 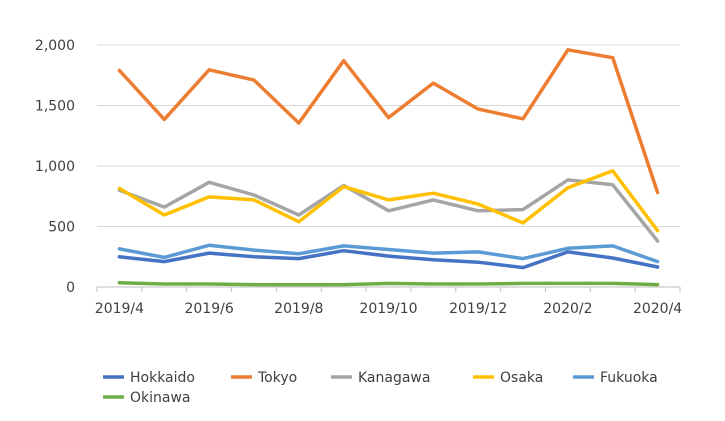 I want to click on legend: Hokkaido Tokyo Kanagawa Osaka Fukuoka Okinawa, so click(x=380, y=388).